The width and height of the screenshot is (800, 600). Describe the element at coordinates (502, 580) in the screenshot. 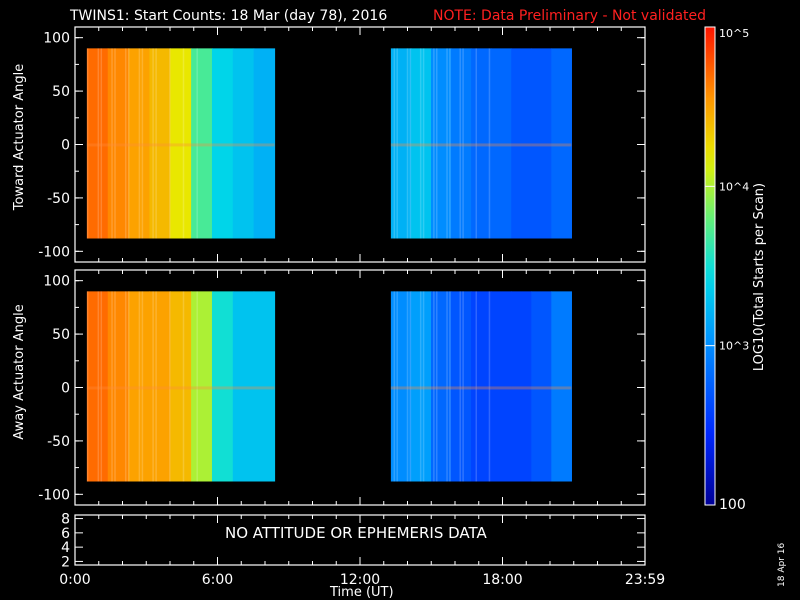

I see `x-tick-label: 18:00` at that location.